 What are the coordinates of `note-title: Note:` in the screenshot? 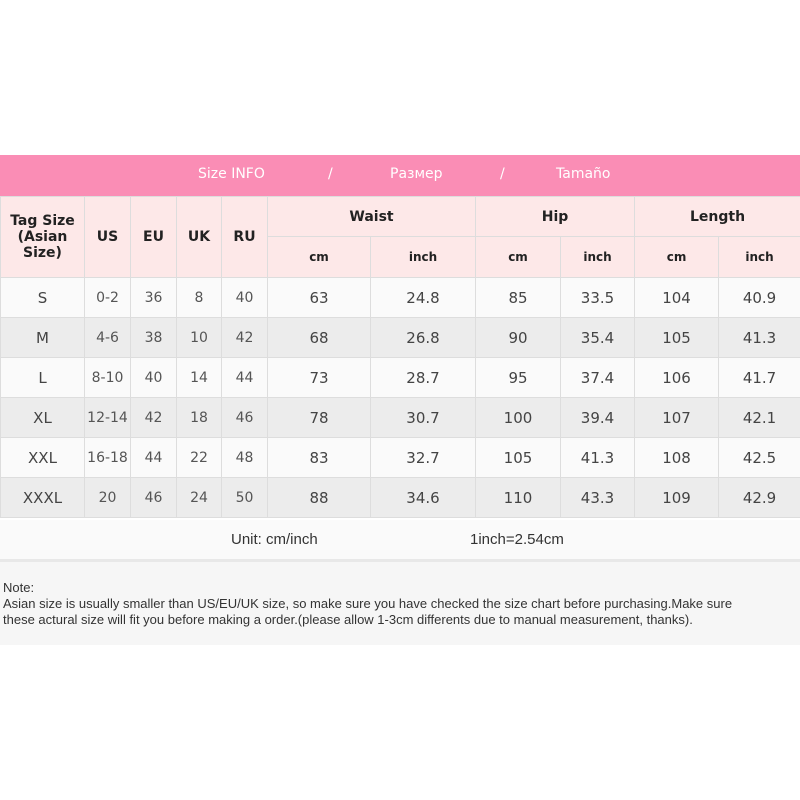 It's located at (19, 587).